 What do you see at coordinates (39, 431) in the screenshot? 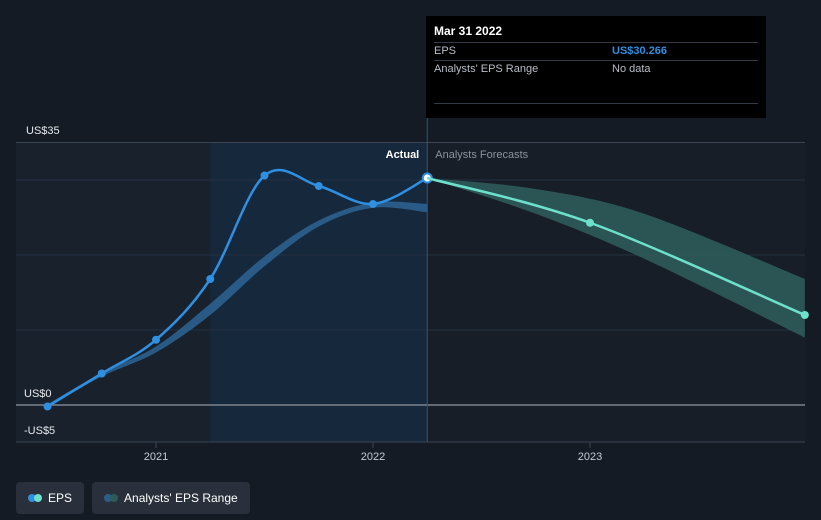
I see `y-axis-label: -US$5` at bounding box center [39, 431].